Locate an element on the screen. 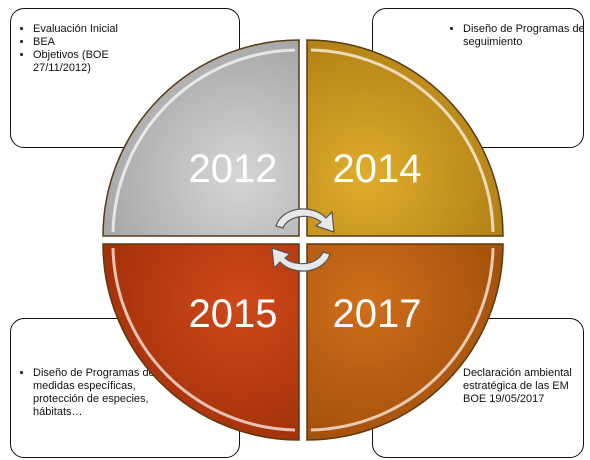 The image size is (590, 460). box-item: BEA is located at coordinates (93, 42).